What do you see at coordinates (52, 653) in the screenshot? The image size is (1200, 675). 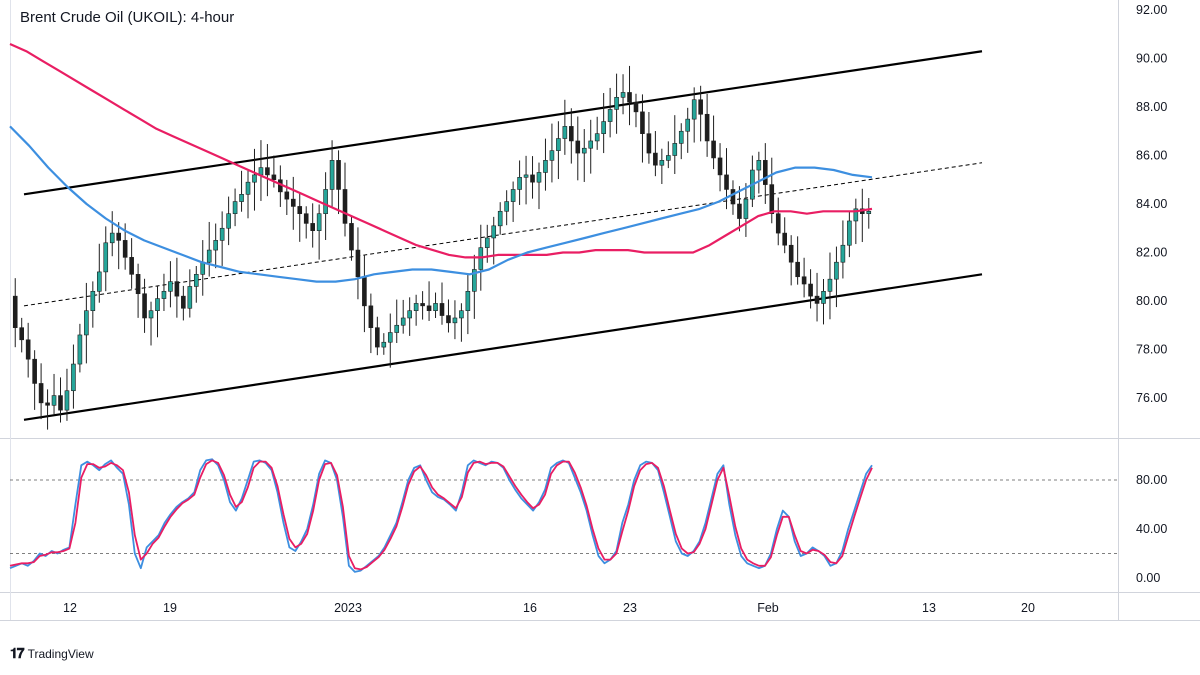 I see `tradingview-brand: 𝟏𝟕 TradingView` at bounding box center [52, 653].